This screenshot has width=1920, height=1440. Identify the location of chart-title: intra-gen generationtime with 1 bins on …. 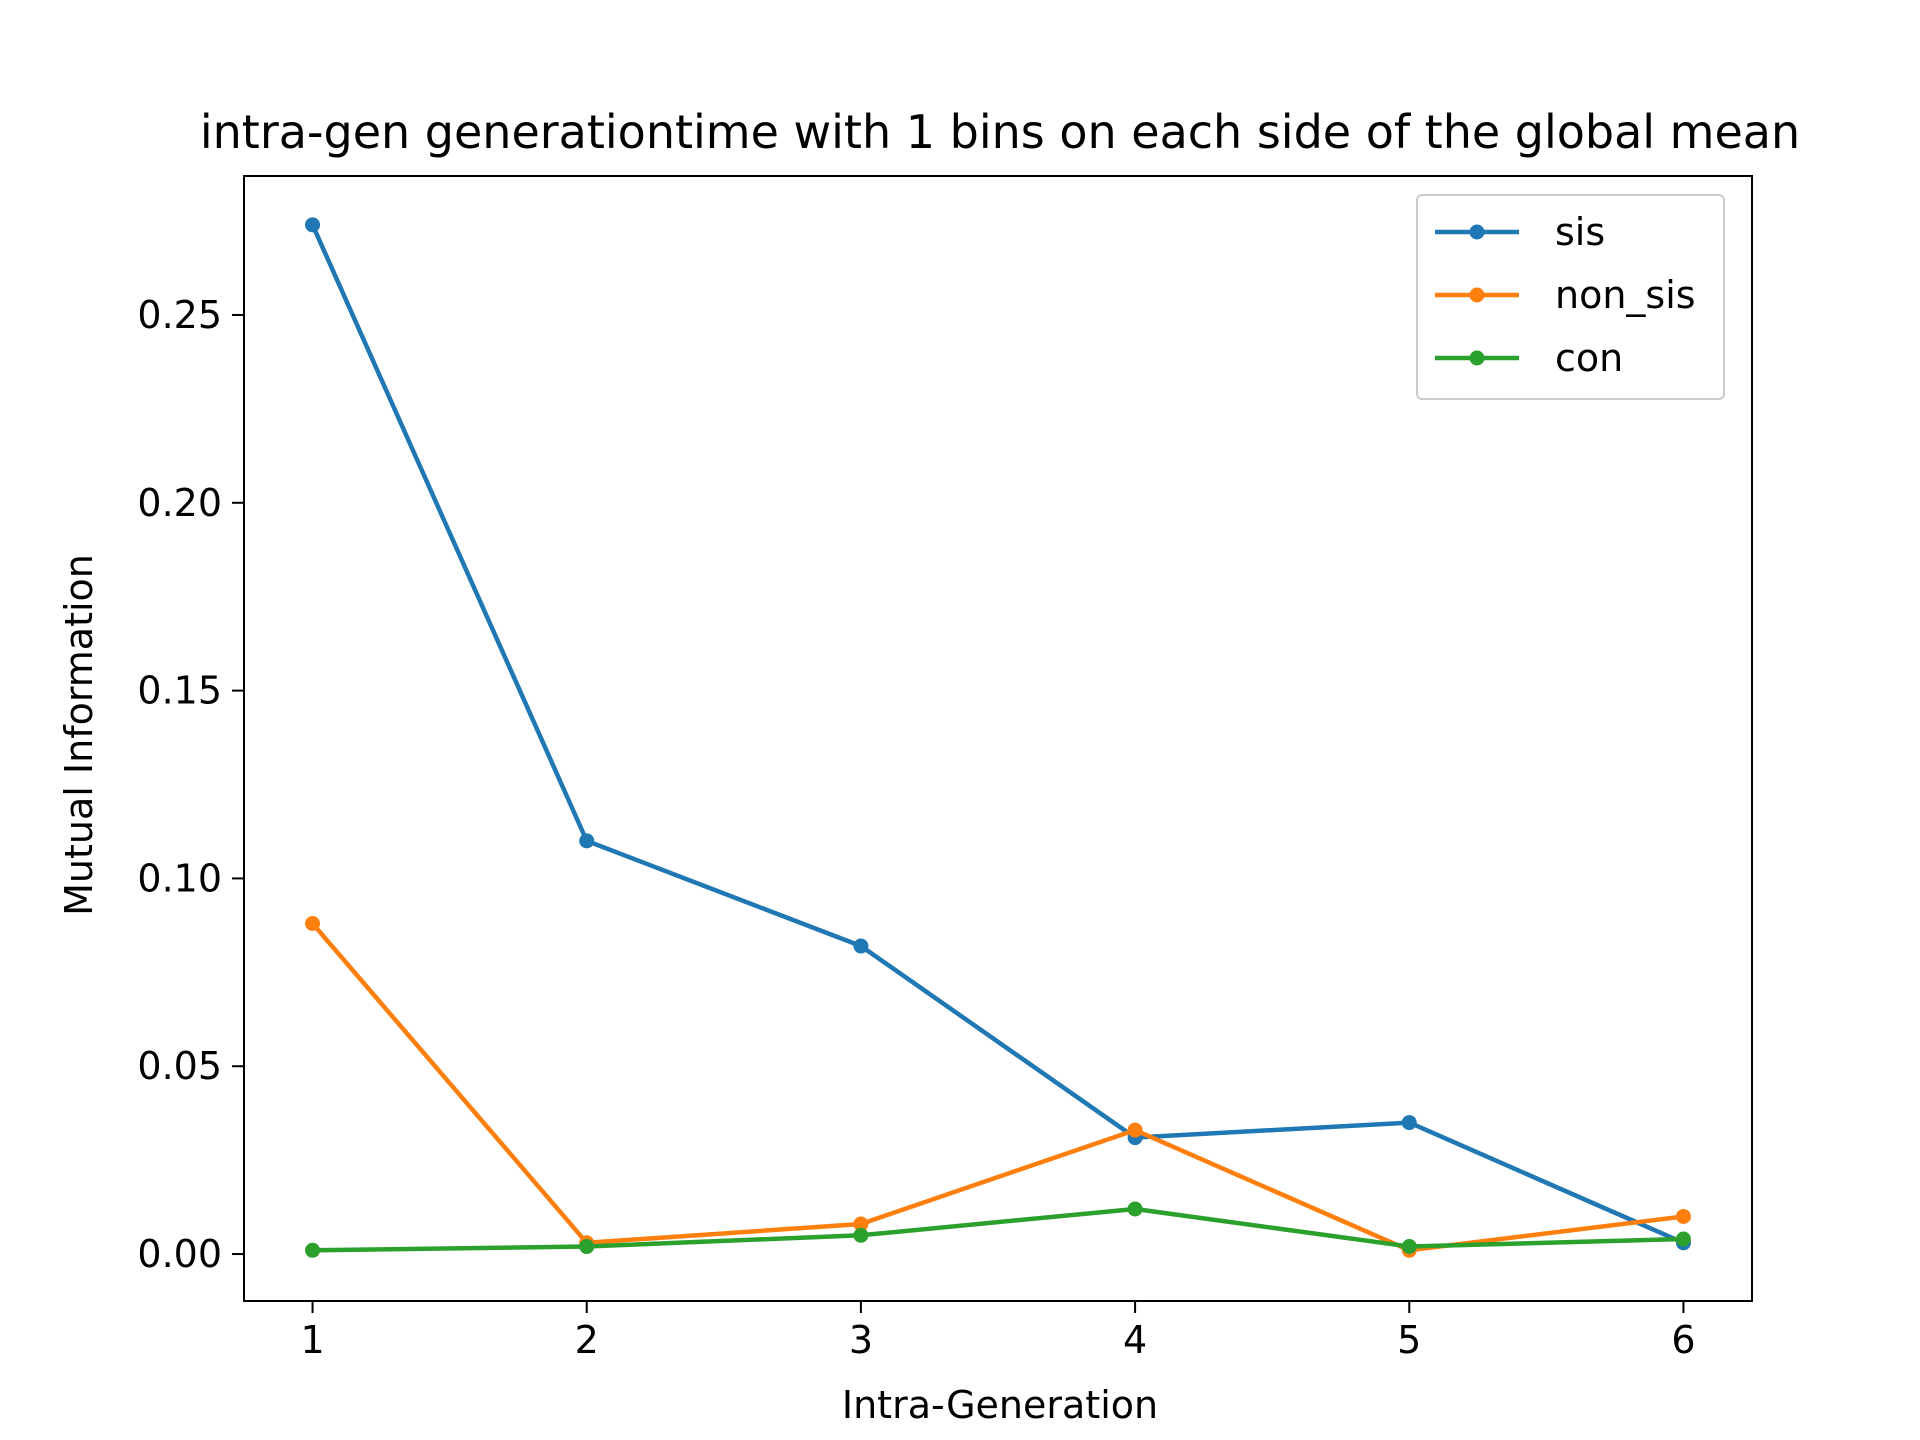
(1000, 132).